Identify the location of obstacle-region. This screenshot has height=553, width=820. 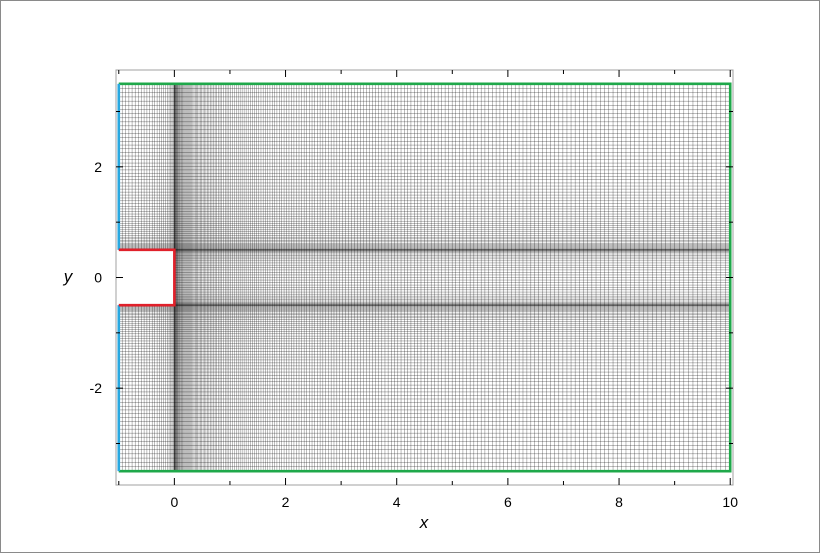
(146, 277).